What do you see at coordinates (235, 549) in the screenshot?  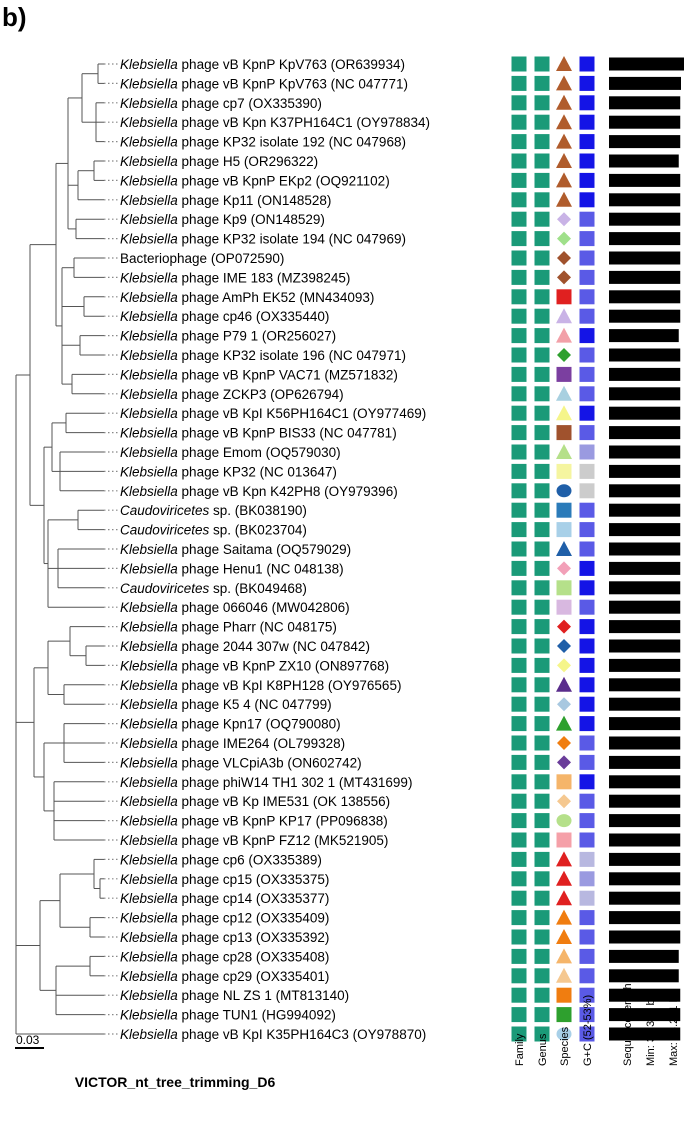 I see `leaf-label: Klebsiella phage Saitama (OQ579029)` at bounding box center [235, 549].